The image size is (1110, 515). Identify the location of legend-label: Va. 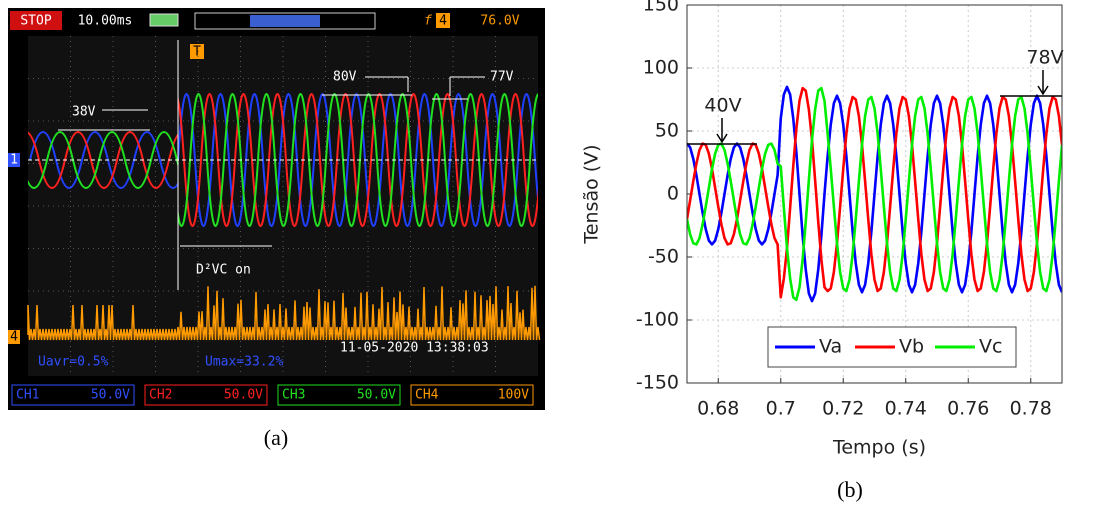
(830, 347).